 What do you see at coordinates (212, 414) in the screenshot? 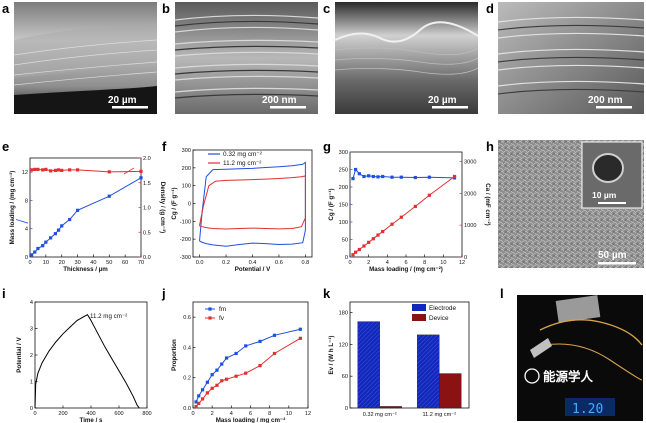
I see `x-tick-label-j: 2` at bounding box center [212, 414].